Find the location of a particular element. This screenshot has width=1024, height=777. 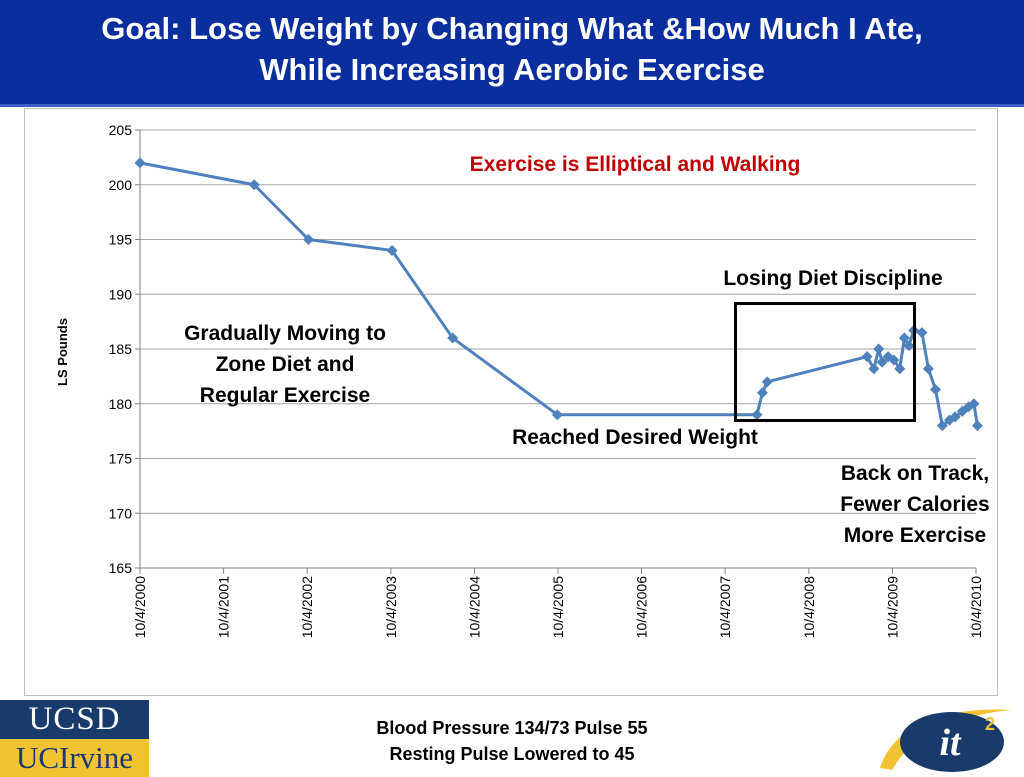

uci-logo: UCIrvine is located at coordinates (74, 758).